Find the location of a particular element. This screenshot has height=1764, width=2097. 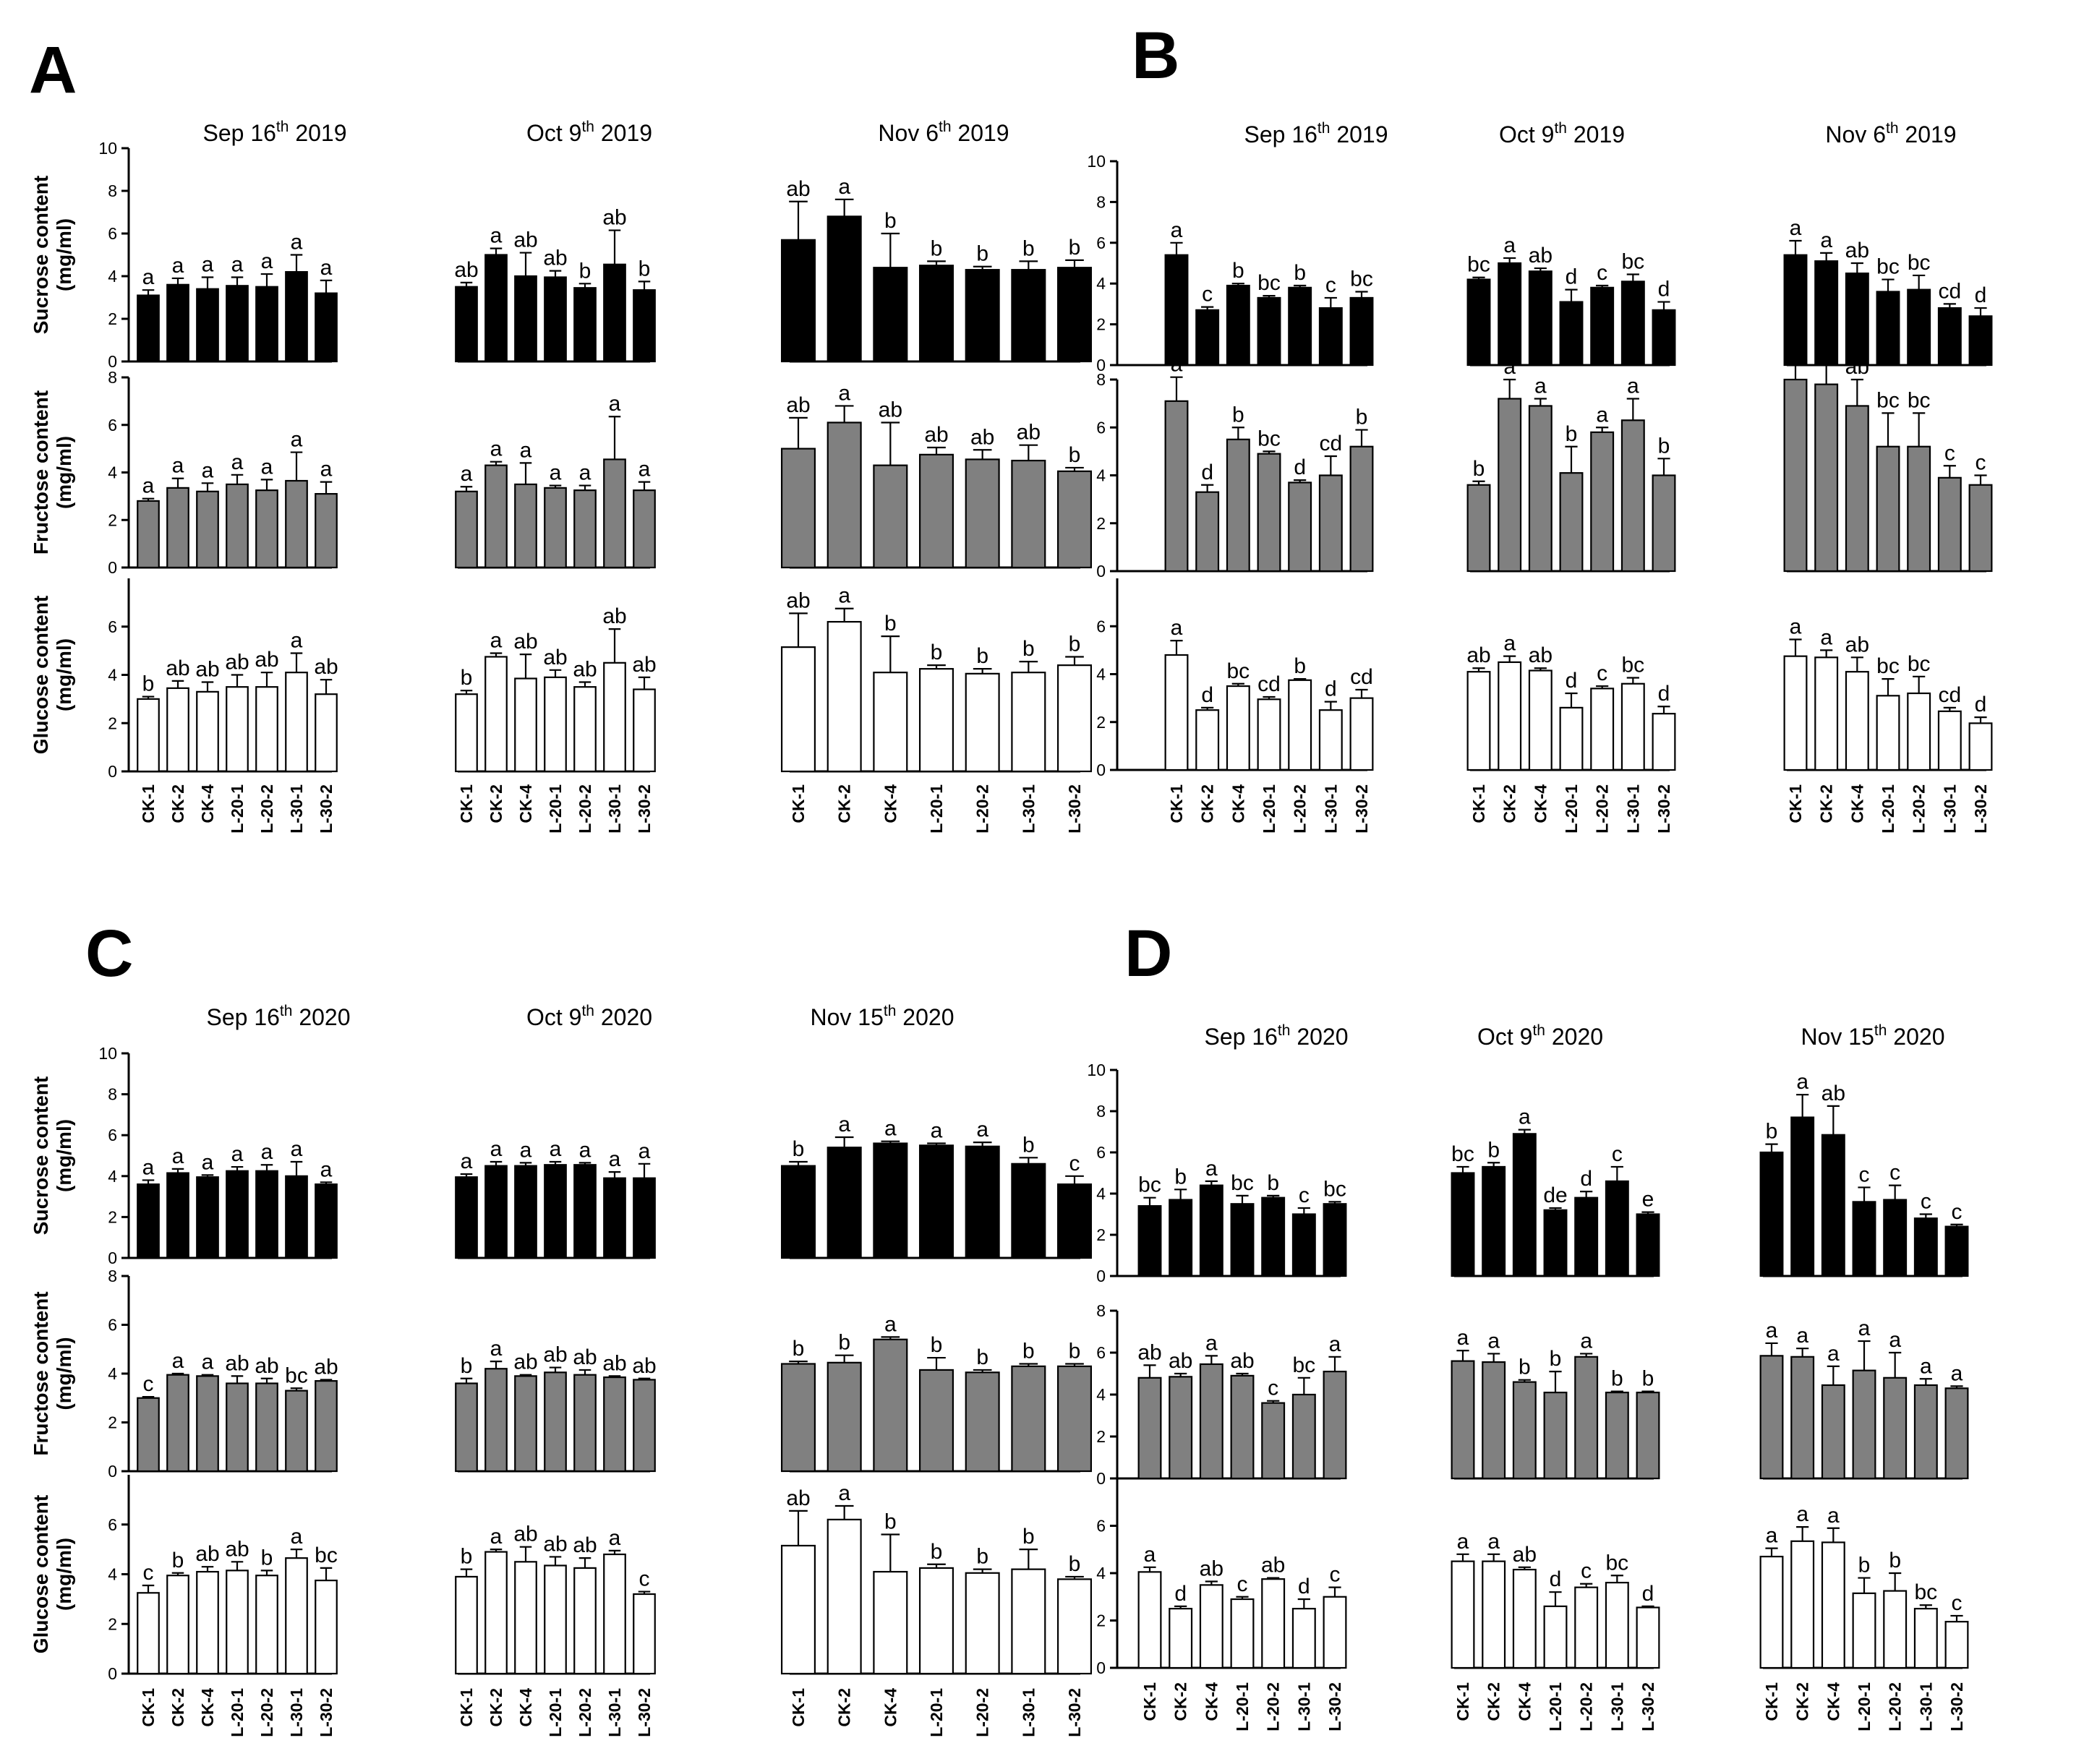

y-tick-label: 6 is located at coordinates (1101, 243).